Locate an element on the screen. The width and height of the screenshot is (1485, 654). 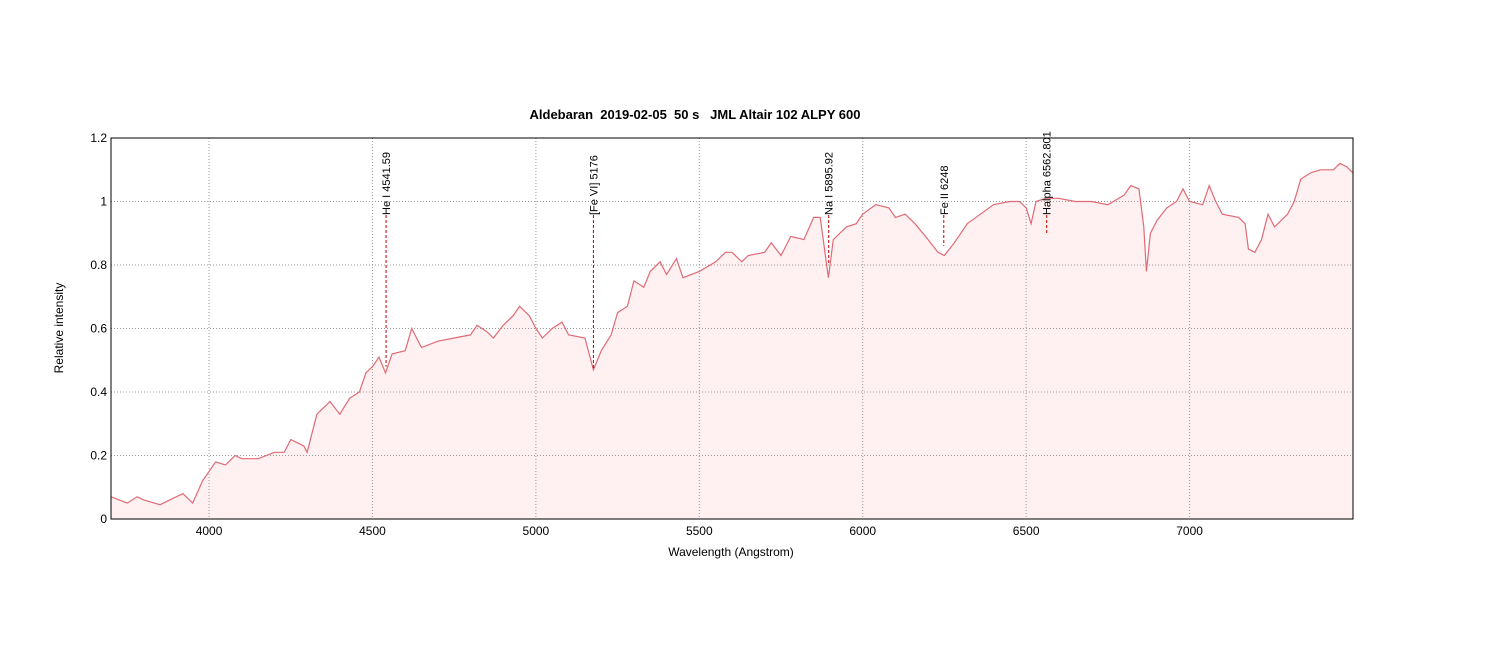
x-tick-label: 4500 is located at coordinates (372, 531).